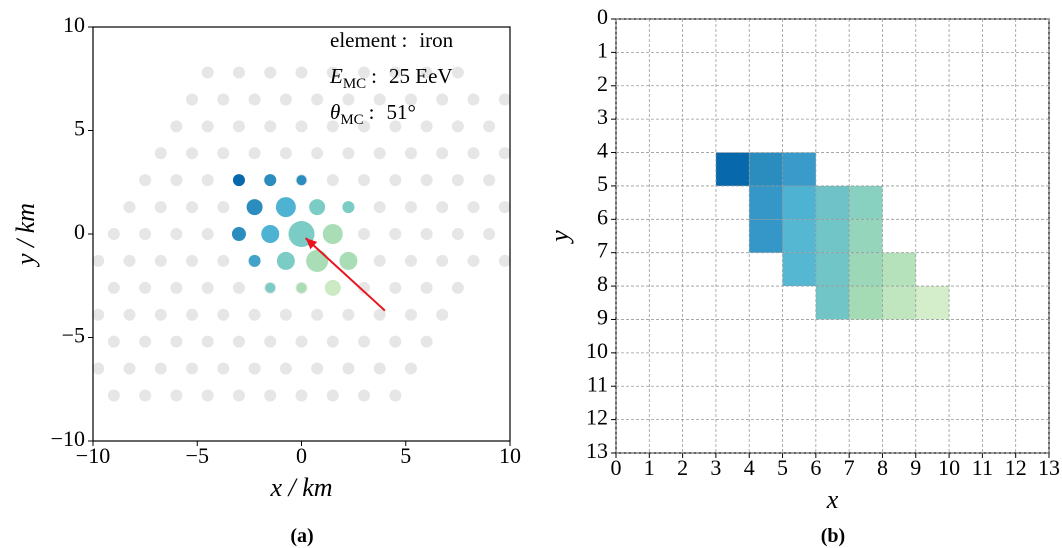  What do you see at coordinates (25, 235) in the screenshot?
I see `y-axis-label: y / km` at bounding box center [25, 235].